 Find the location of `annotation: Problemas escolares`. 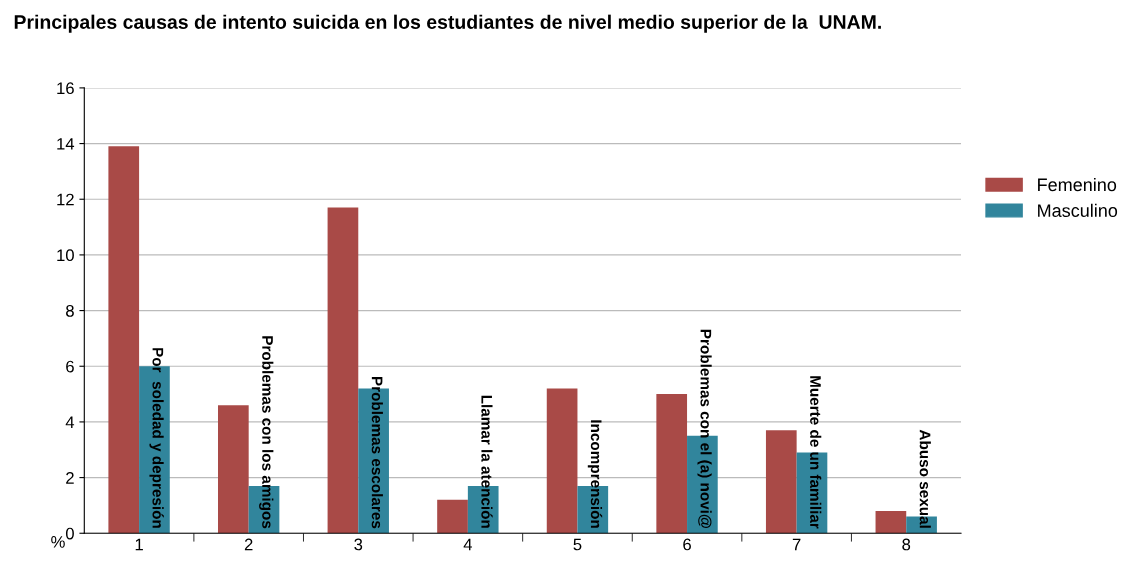

annotation: Problemas escolares is located at coordinates (377, 452).